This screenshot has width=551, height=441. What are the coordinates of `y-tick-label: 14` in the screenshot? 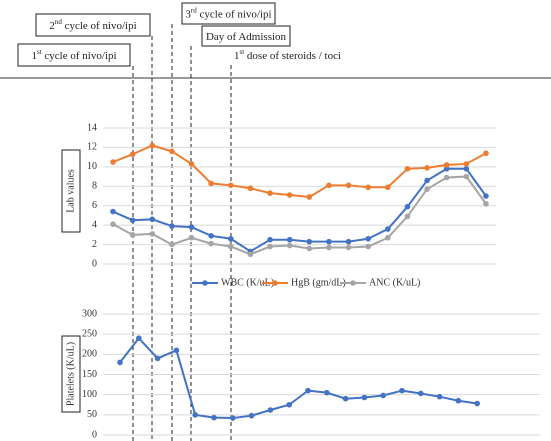 It's located at (92, 127).